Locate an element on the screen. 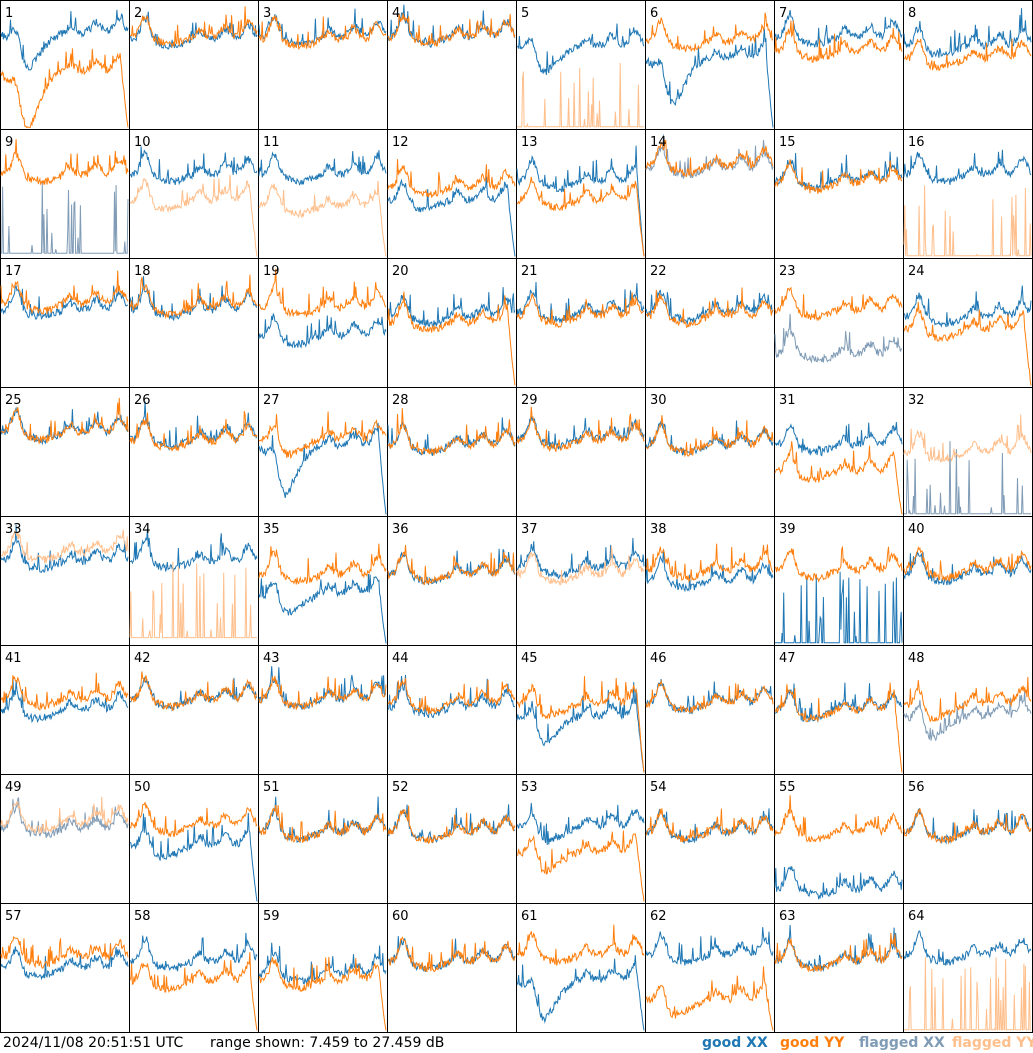 Image resolution: width=1033 pixels, height=1053 pixels. panel-label: 39 is located at coordinates (787, 529).